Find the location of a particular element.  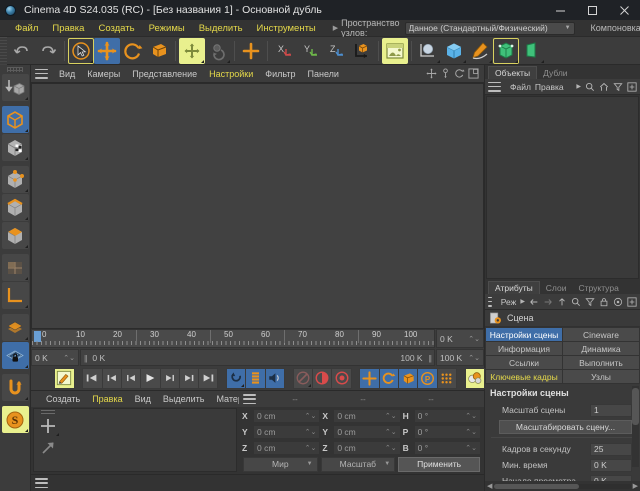

rotate-tool-button is located at coordinates (133, 51).